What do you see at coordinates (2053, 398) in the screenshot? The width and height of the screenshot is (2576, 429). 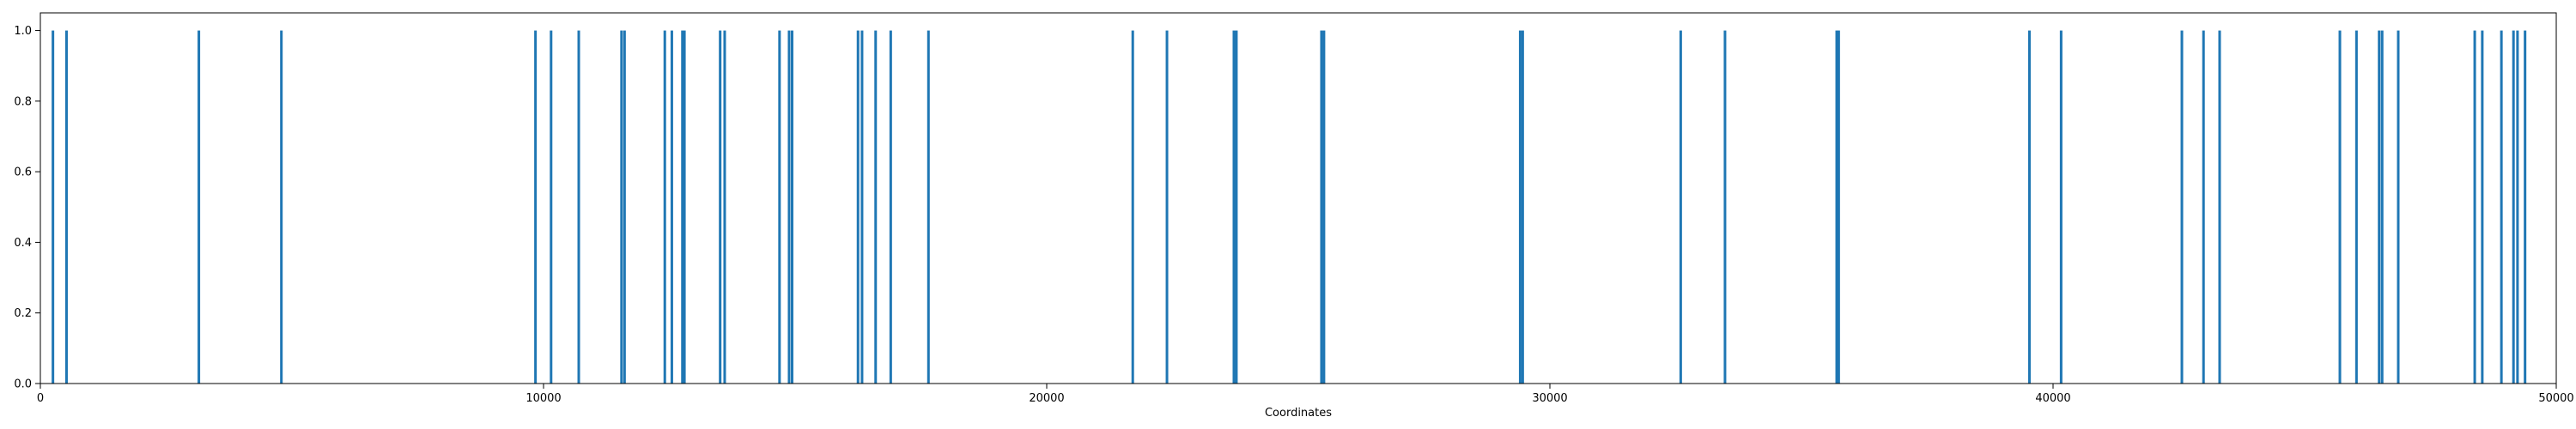 I see `x-tick-label: 40000` at bounding box center [2053, 398].